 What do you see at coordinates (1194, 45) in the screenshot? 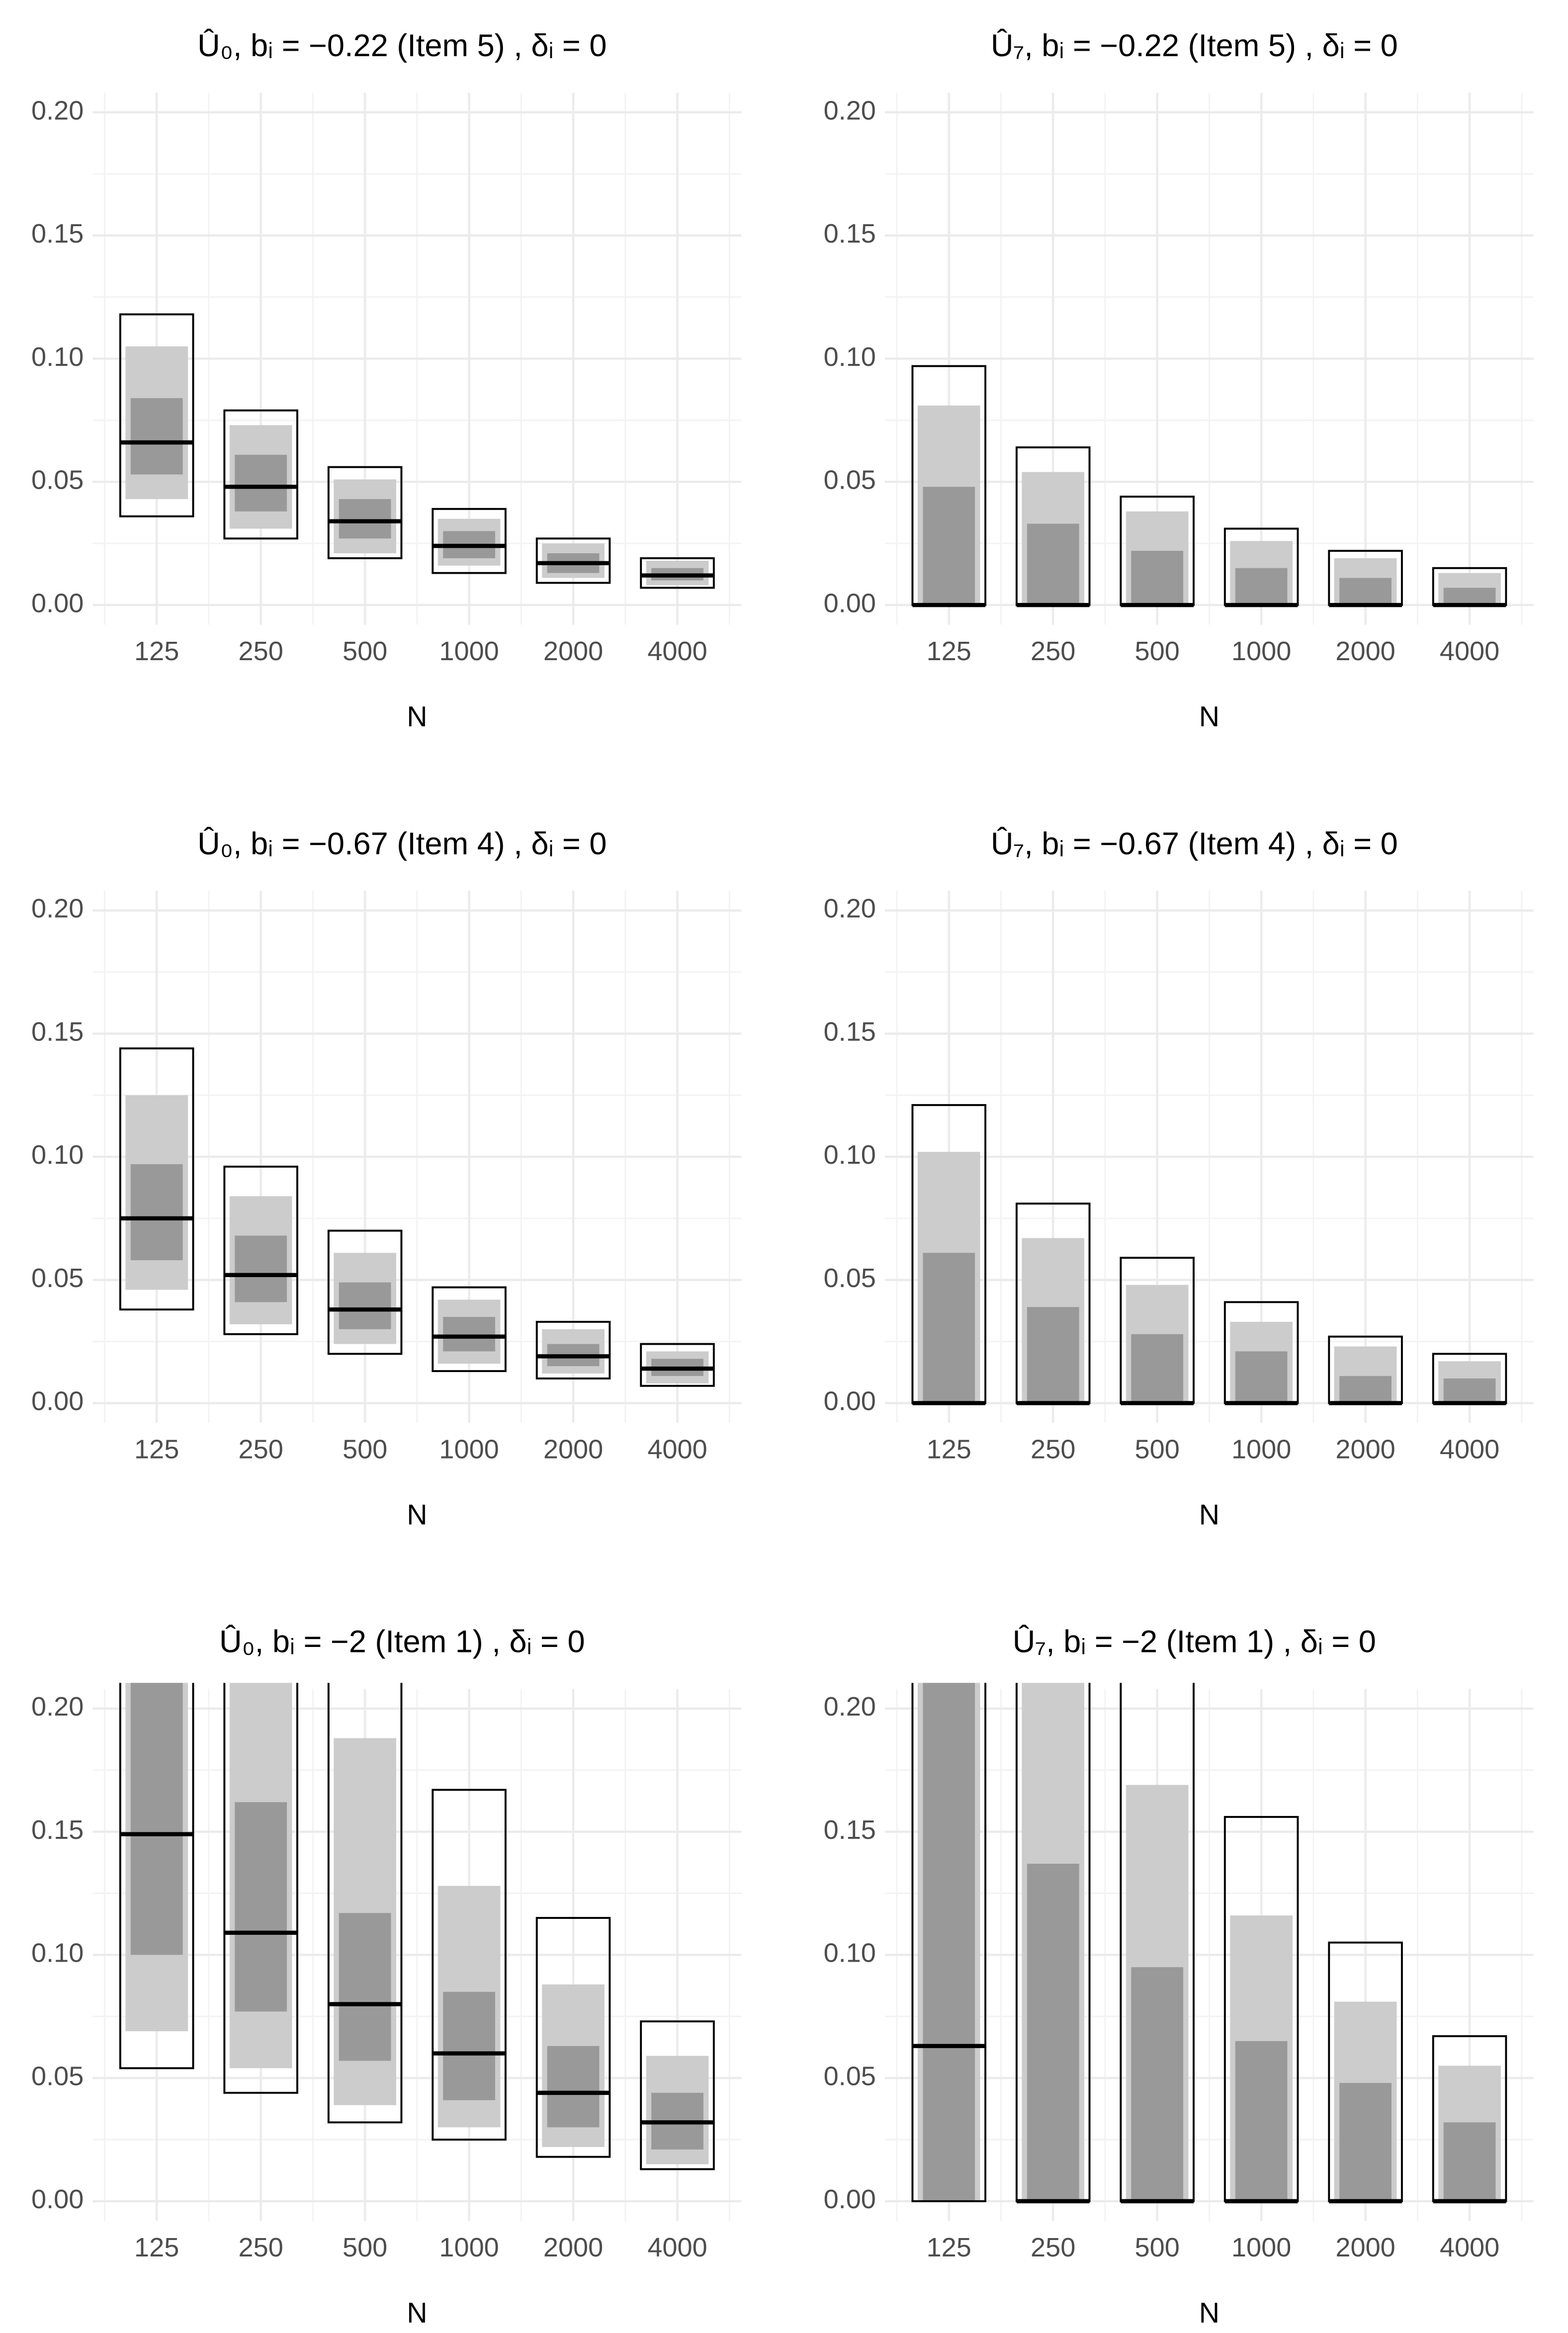
I see `chart-title: Û₇, bᵢ = −0.22 (Item 5) , δᵢ = 0` at bounding box center [1194, 45].